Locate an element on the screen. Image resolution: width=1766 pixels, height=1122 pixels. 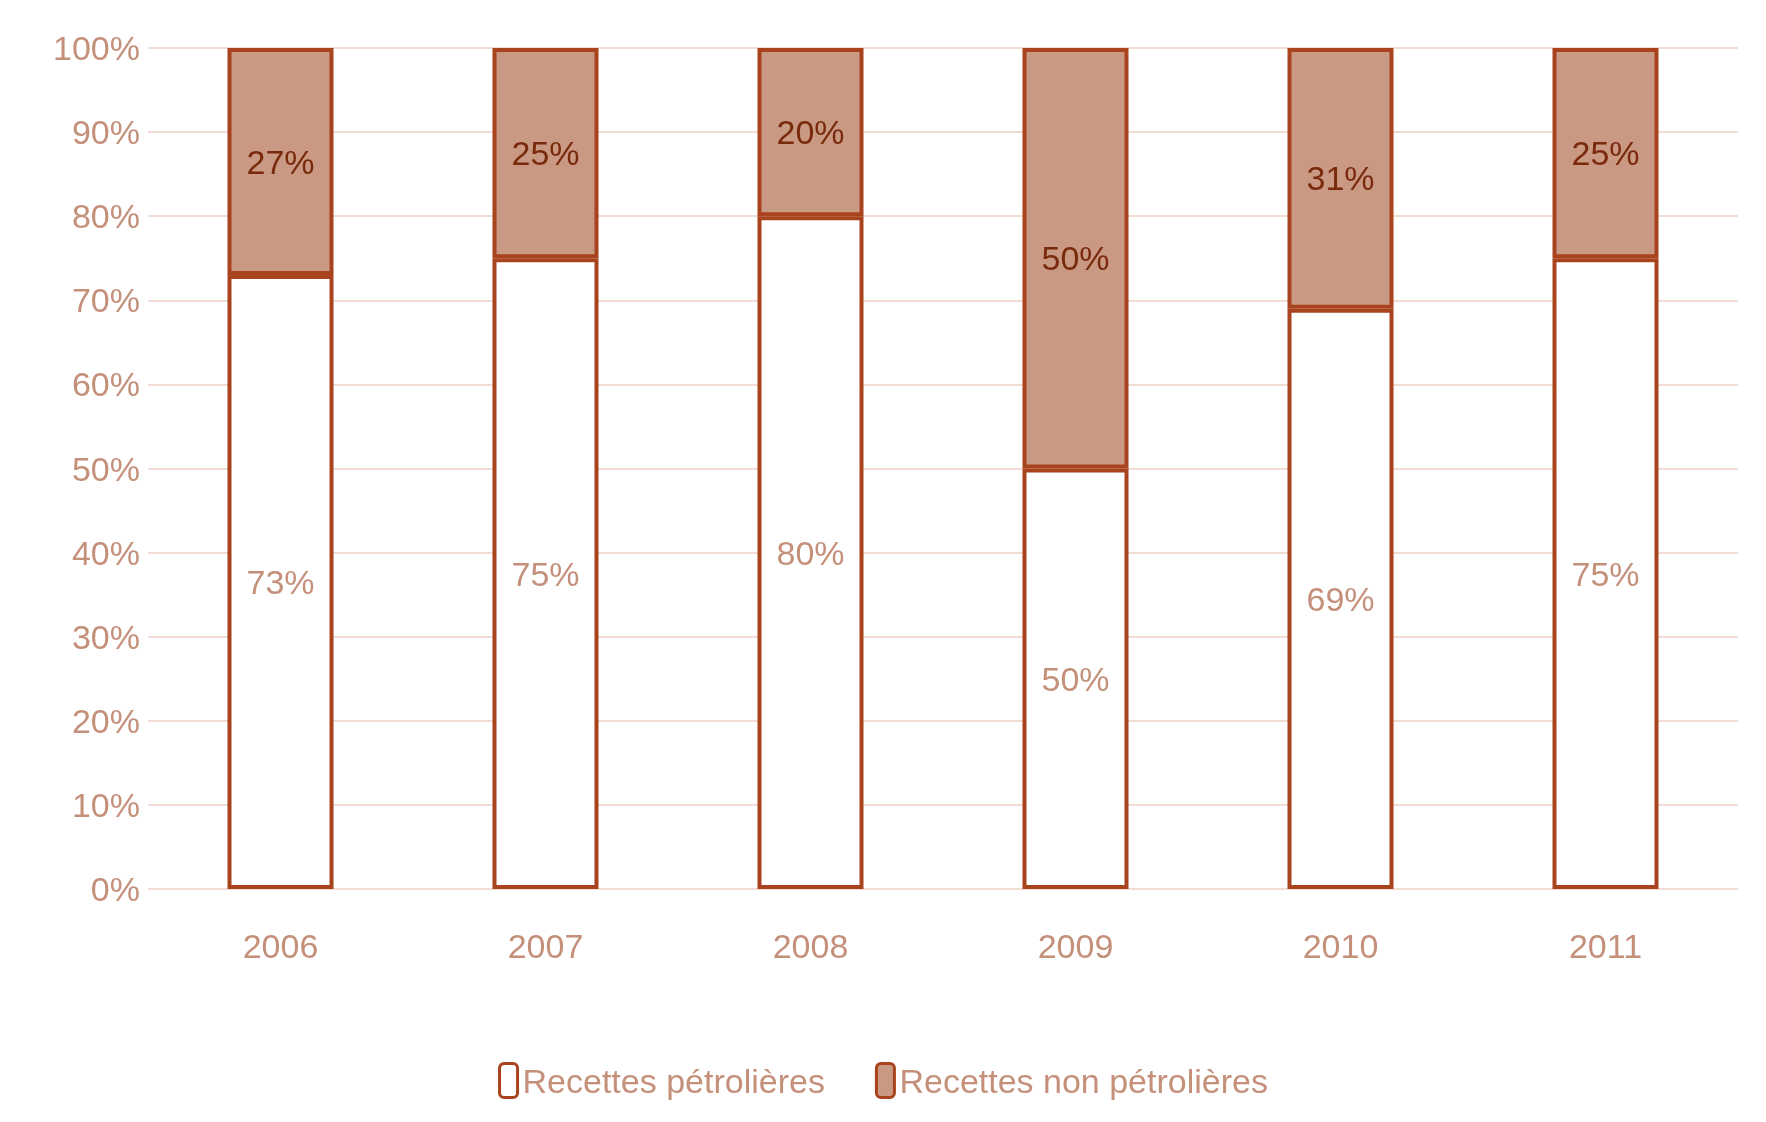
x-tick-label: 2006 is located at coordinates (280, 946).